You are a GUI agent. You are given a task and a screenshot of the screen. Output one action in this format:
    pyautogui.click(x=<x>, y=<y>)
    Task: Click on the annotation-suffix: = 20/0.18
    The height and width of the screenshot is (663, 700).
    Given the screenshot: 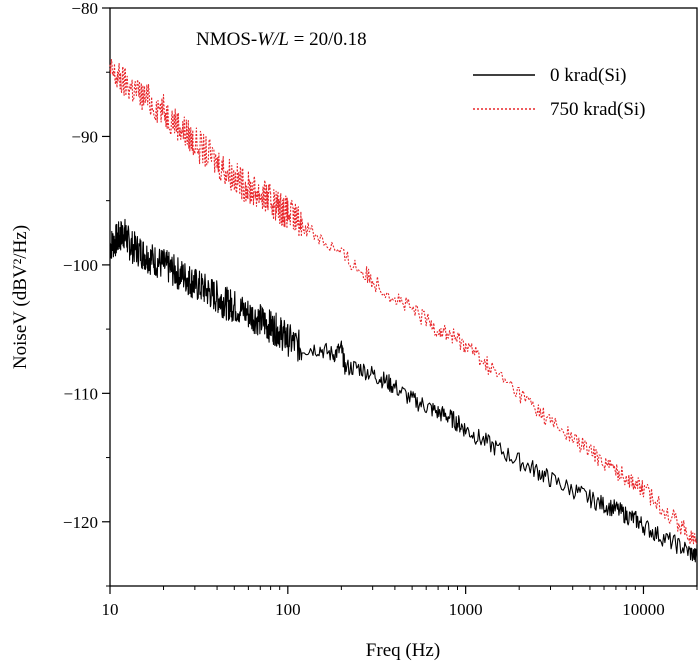 What is the action you would take?
    pyautogui.click(x=328, y=39)
    